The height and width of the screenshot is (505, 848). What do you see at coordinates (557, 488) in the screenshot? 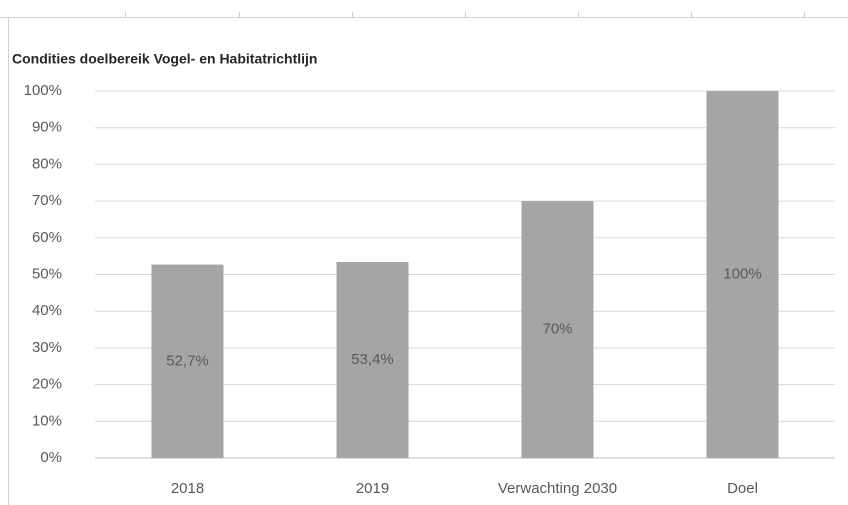
I see `x-tick-label: Verwachting 2030` at bounding box center [557, 488].